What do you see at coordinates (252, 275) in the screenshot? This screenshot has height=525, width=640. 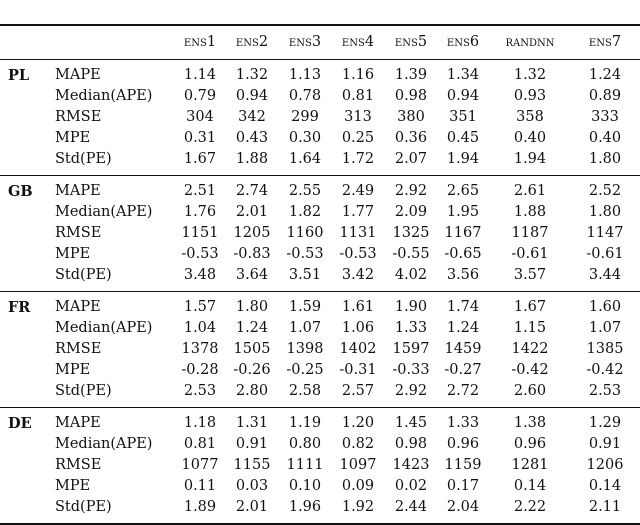 I see `value-cell: 3.64` at bounding box center [252, 275].